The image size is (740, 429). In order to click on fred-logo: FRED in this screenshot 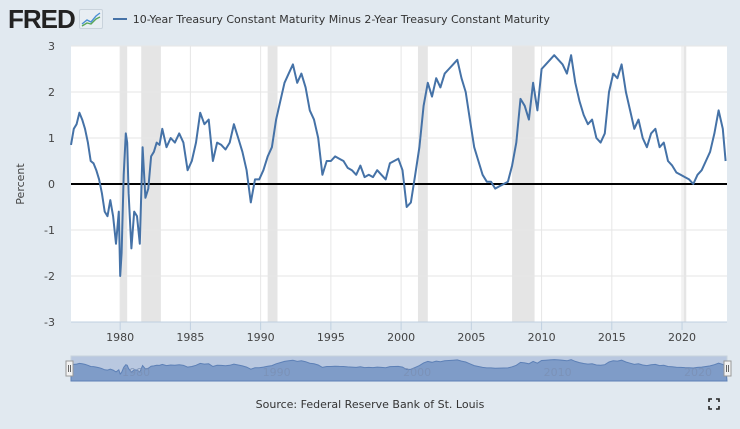, I will do `click(42, 19)`.